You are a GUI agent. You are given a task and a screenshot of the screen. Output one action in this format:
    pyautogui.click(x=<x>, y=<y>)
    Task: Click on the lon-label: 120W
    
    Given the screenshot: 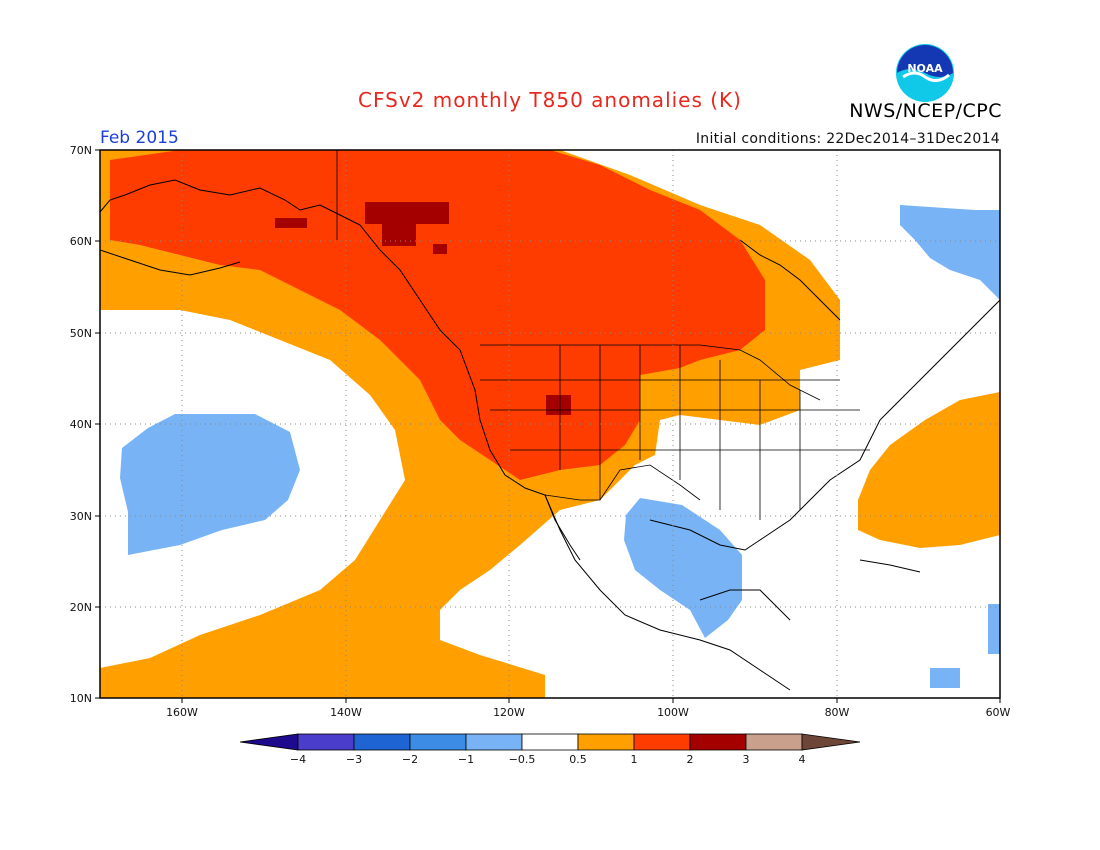 What is the action you would take?
    pyautogui.click(x=509, y=712)
    